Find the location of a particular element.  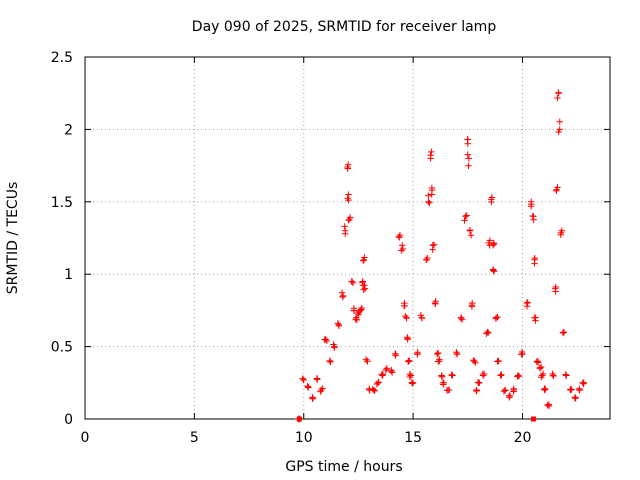

x-tick-label: 0 is located at coordinates (85, 438).